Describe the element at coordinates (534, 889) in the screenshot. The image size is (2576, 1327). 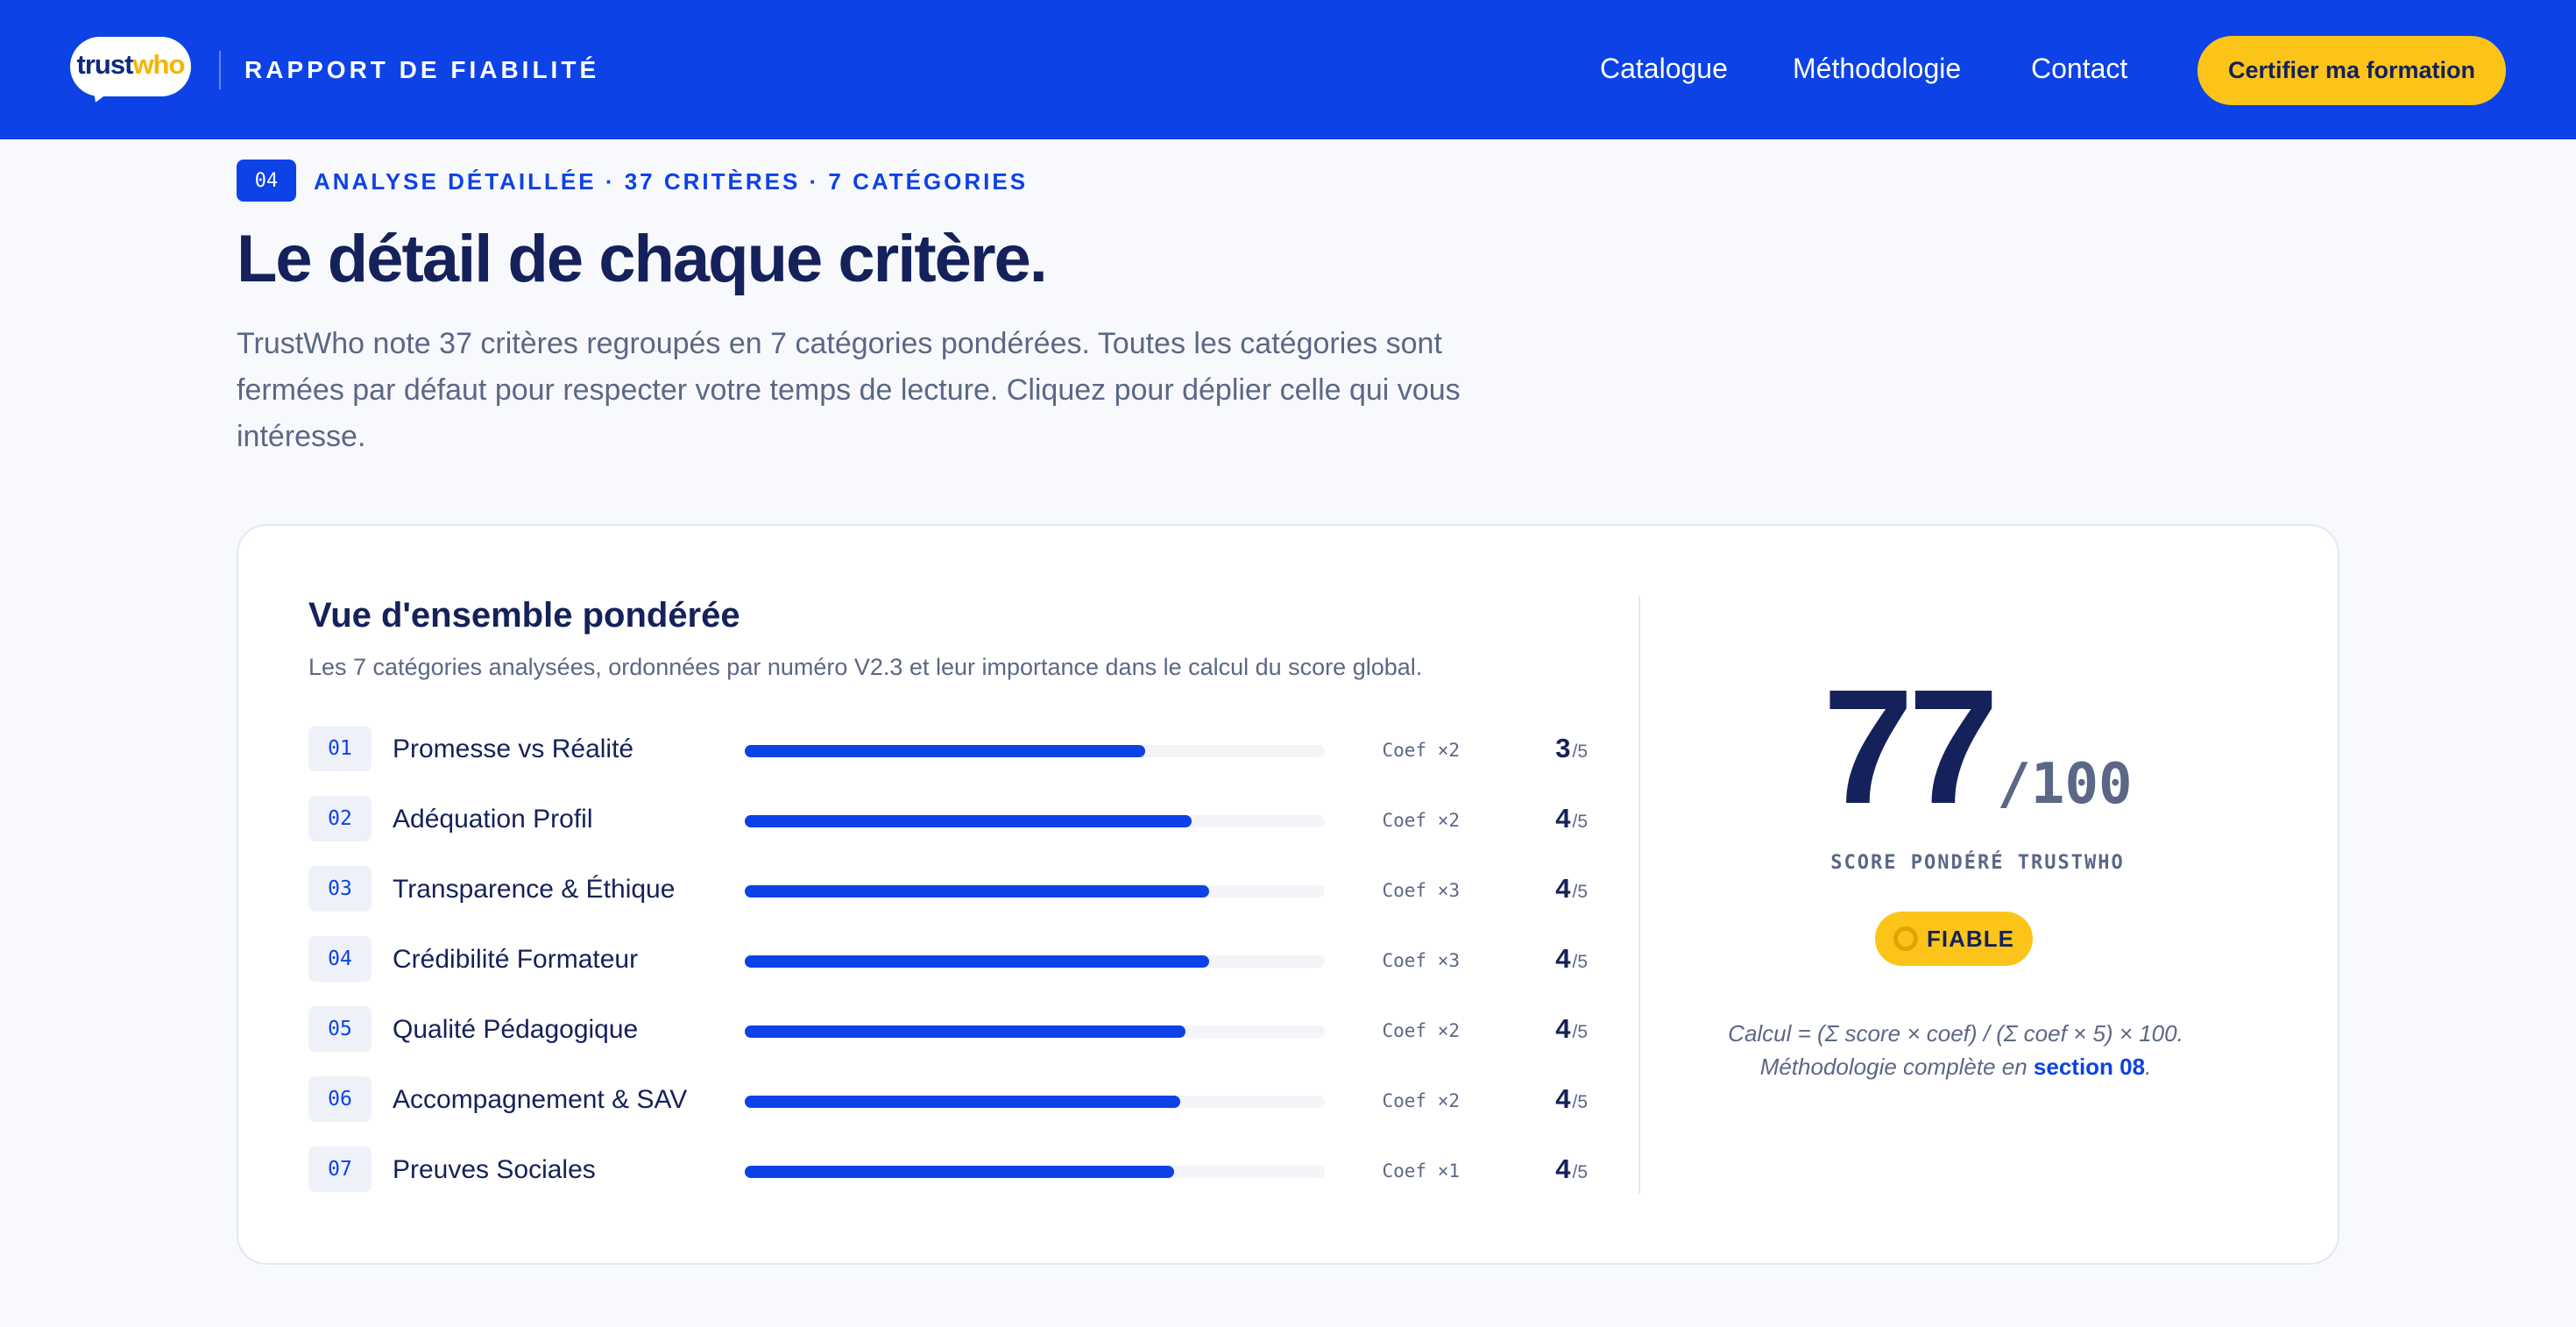
I see `category-label: Transparence & Éthique` at that location.